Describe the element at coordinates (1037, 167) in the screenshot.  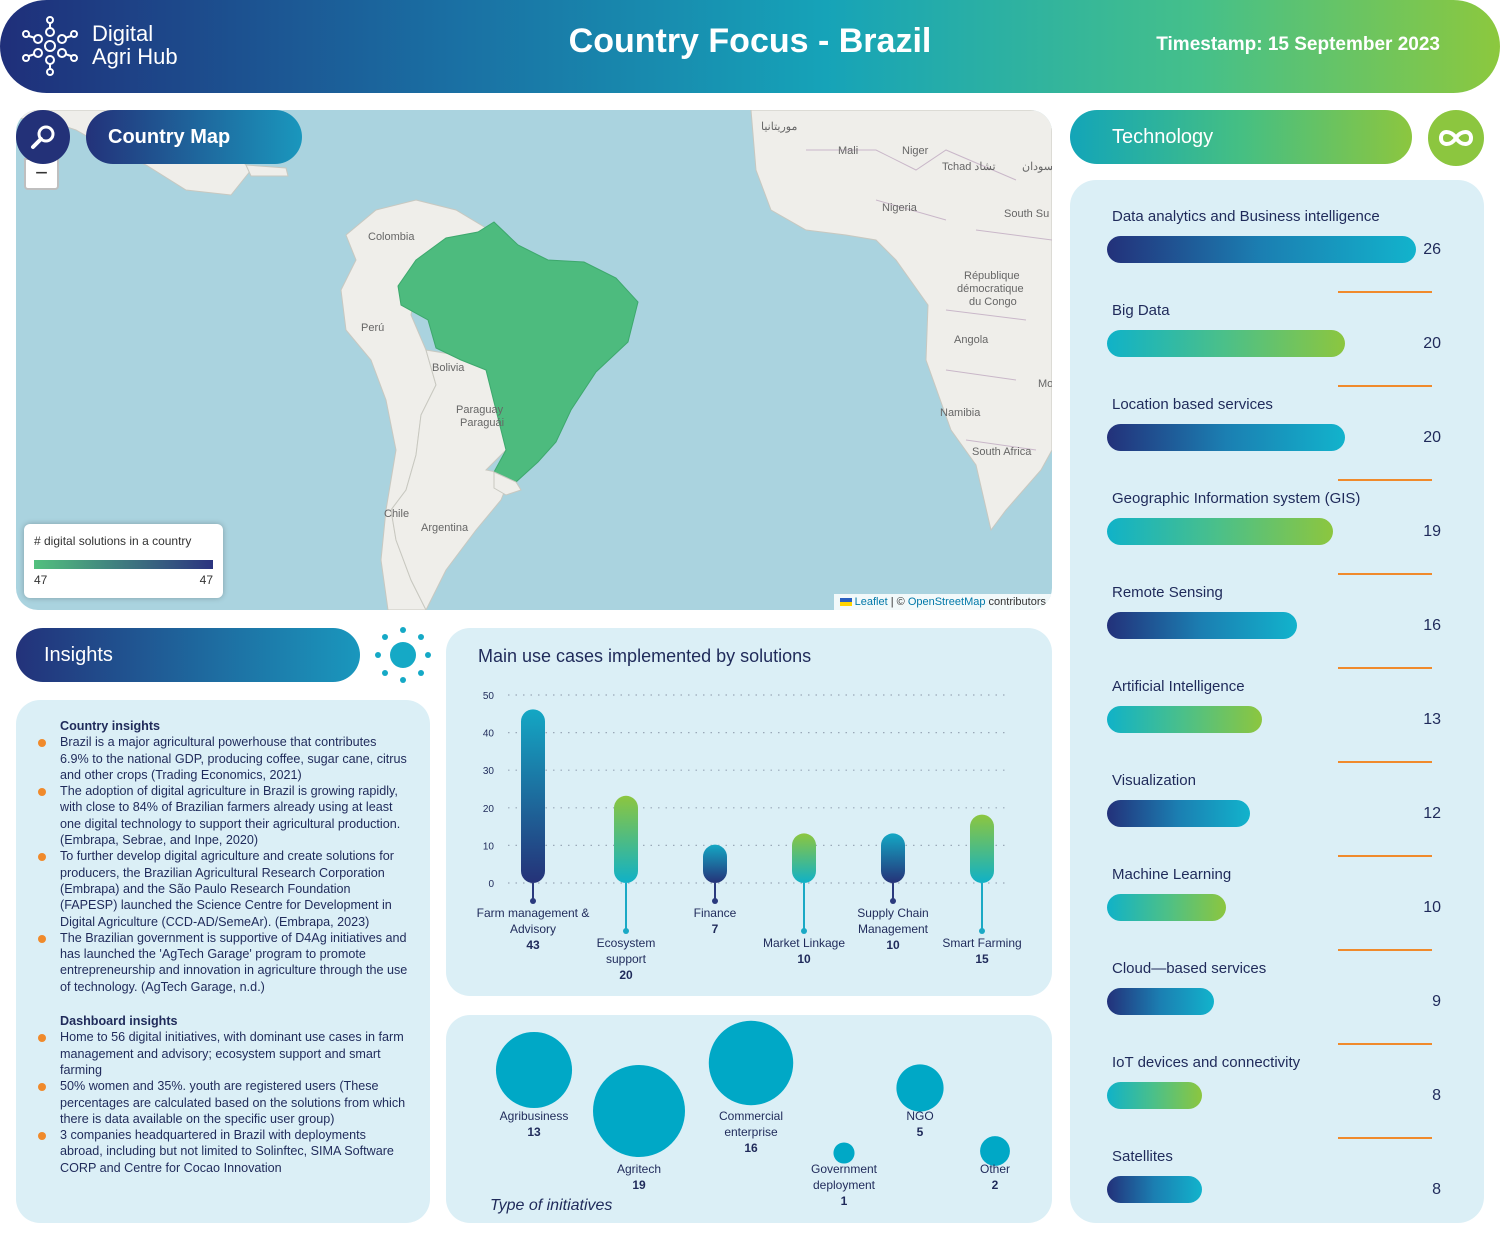
I see `map-label-sudan: السودان` at that location.